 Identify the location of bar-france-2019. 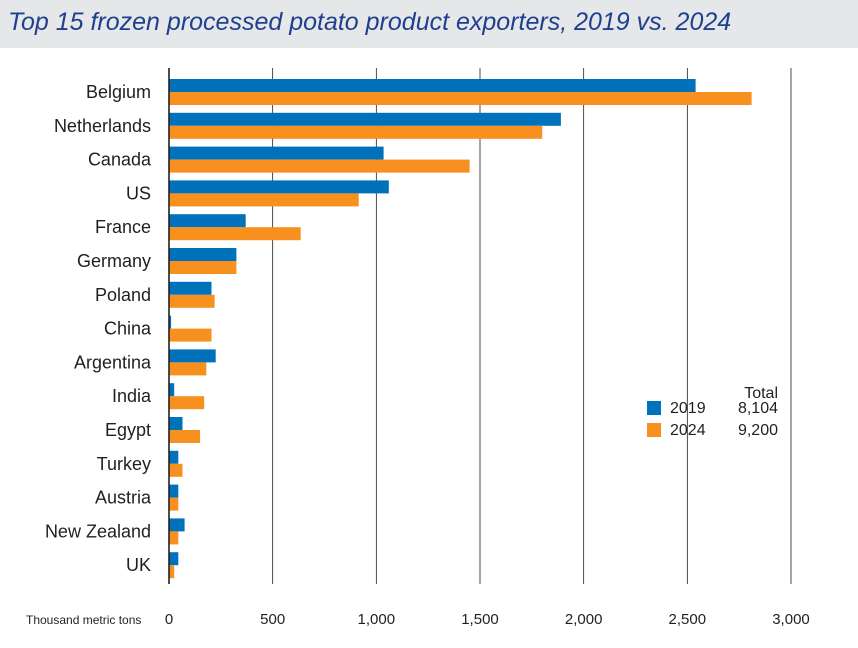
(207, 221).